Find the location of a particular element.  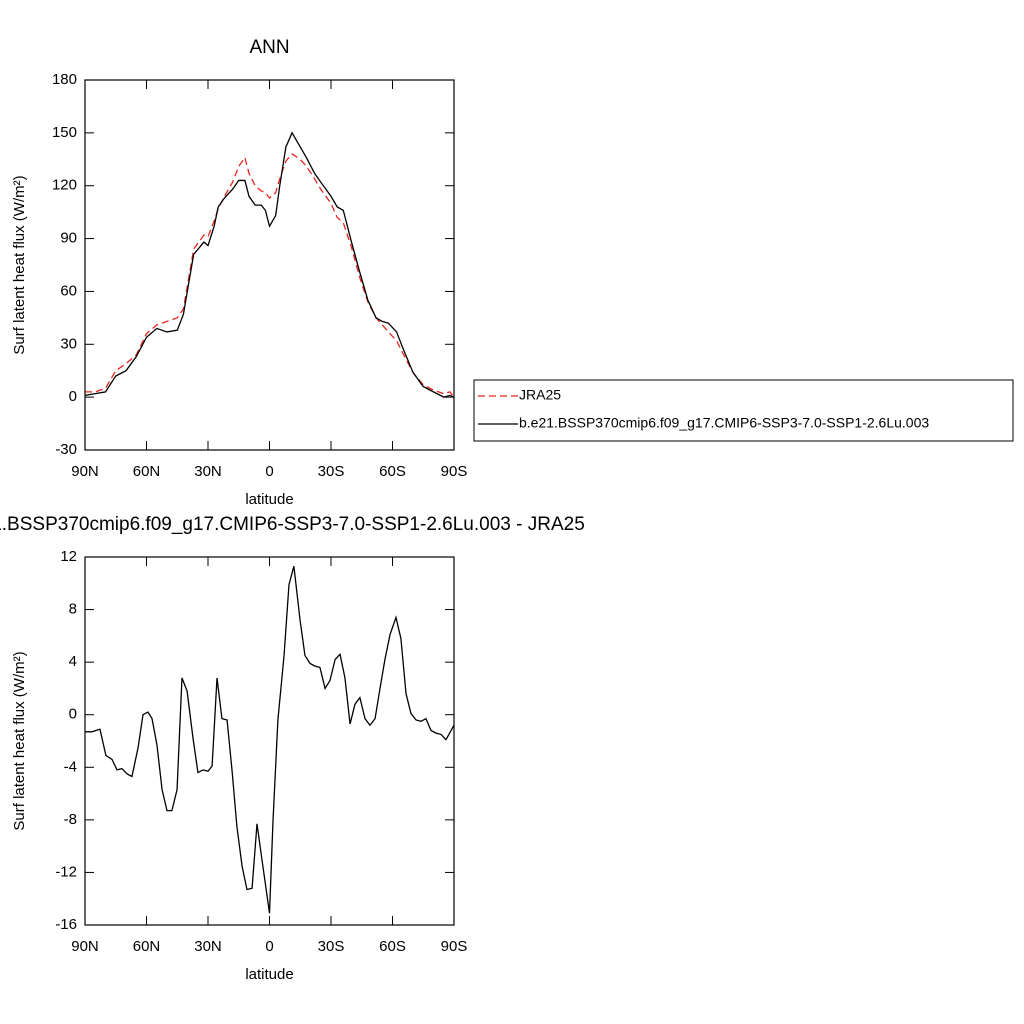

y-tick-label: -12 is located at coordinates (66, 871).